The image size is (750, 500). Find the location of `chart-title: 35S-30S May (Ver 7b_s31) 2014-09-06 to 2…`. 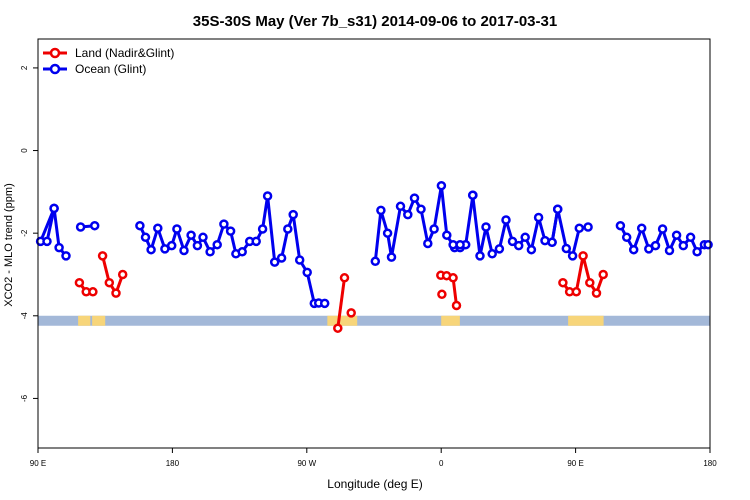

chart-title: 35S-30S May (Ver 7b_s31) 2014-09-06 to 2… is located at coordinates (375, 21).